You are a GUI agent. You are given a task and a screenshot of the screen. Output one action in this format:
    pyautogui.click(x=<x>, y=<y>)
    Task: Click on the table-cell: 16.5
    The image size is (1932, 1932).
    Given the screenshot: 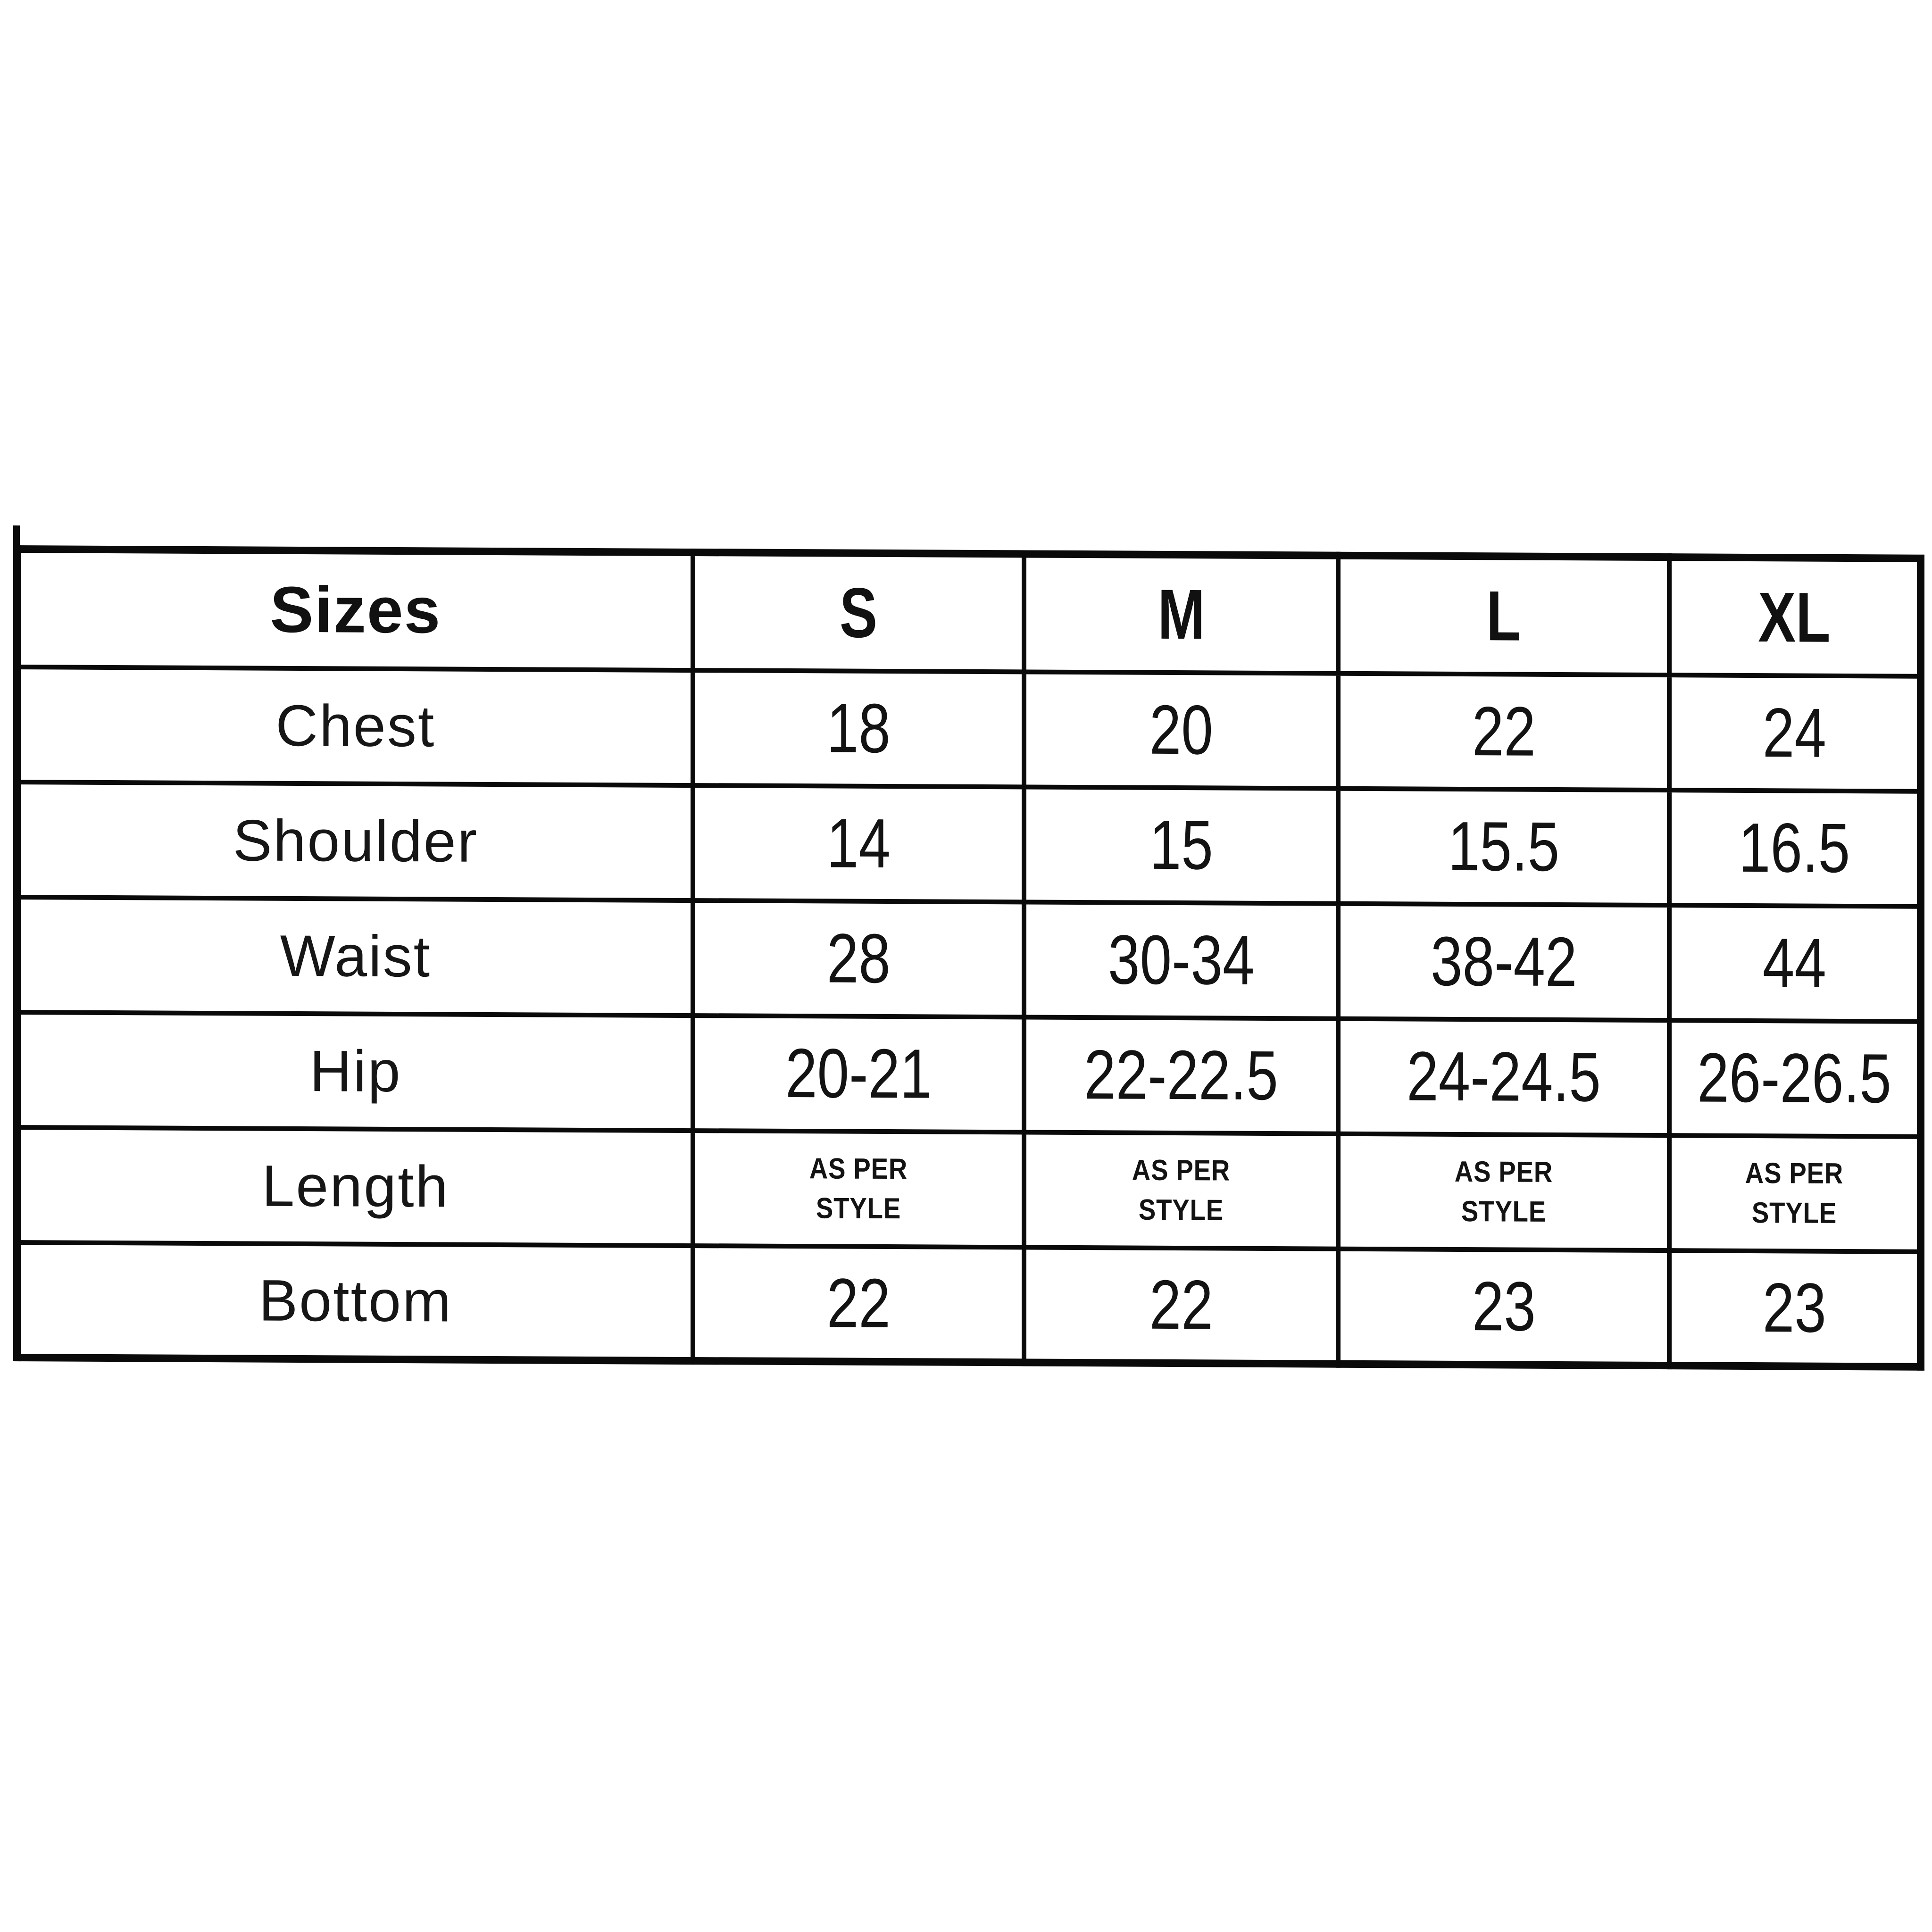 What is the action you would take?
    pyautogui.click(x=1795, y=849)
    